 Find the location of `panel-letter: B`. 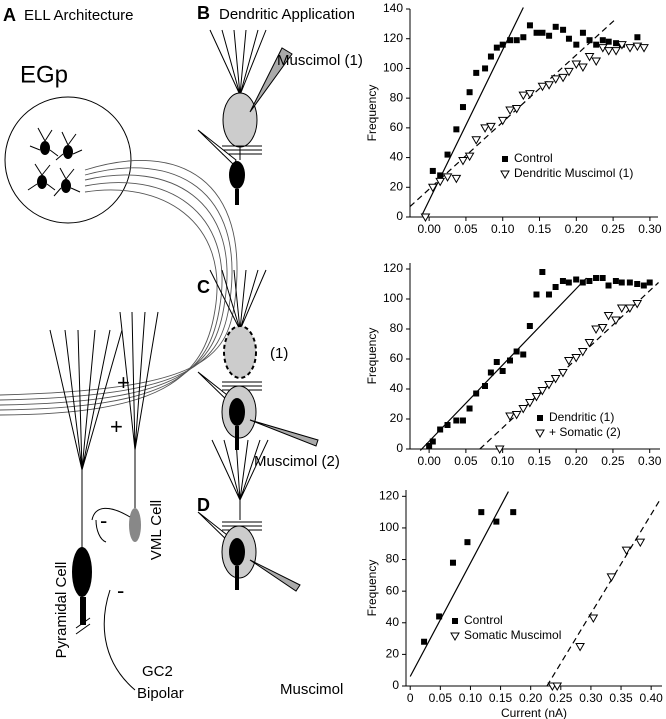

panel-letter: B is located at coordinates (203, 13).